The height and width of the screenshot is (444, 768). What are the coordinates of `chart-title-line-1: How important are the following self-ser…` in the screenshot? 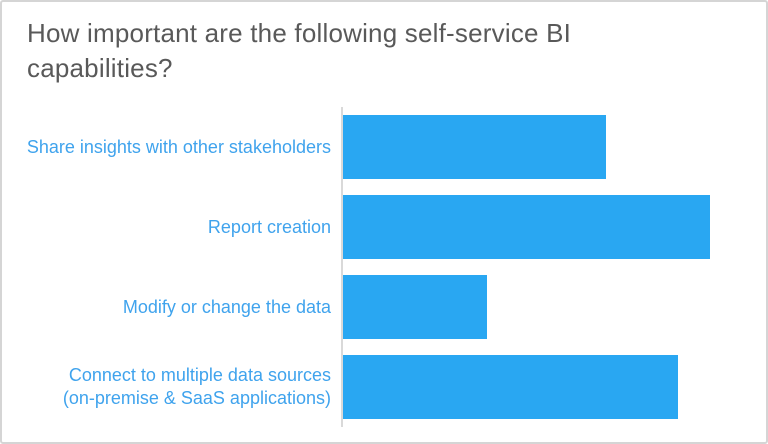 It's located at (299, 33).